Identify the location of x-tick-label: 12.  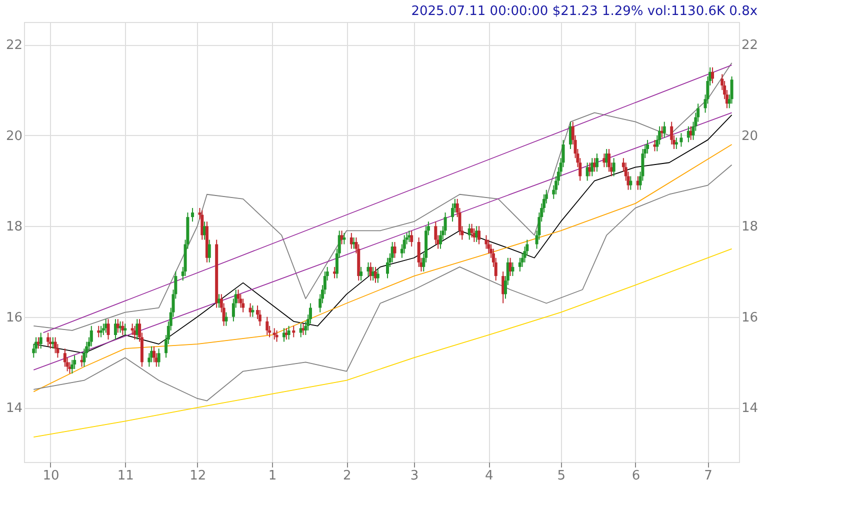
(198, 476).